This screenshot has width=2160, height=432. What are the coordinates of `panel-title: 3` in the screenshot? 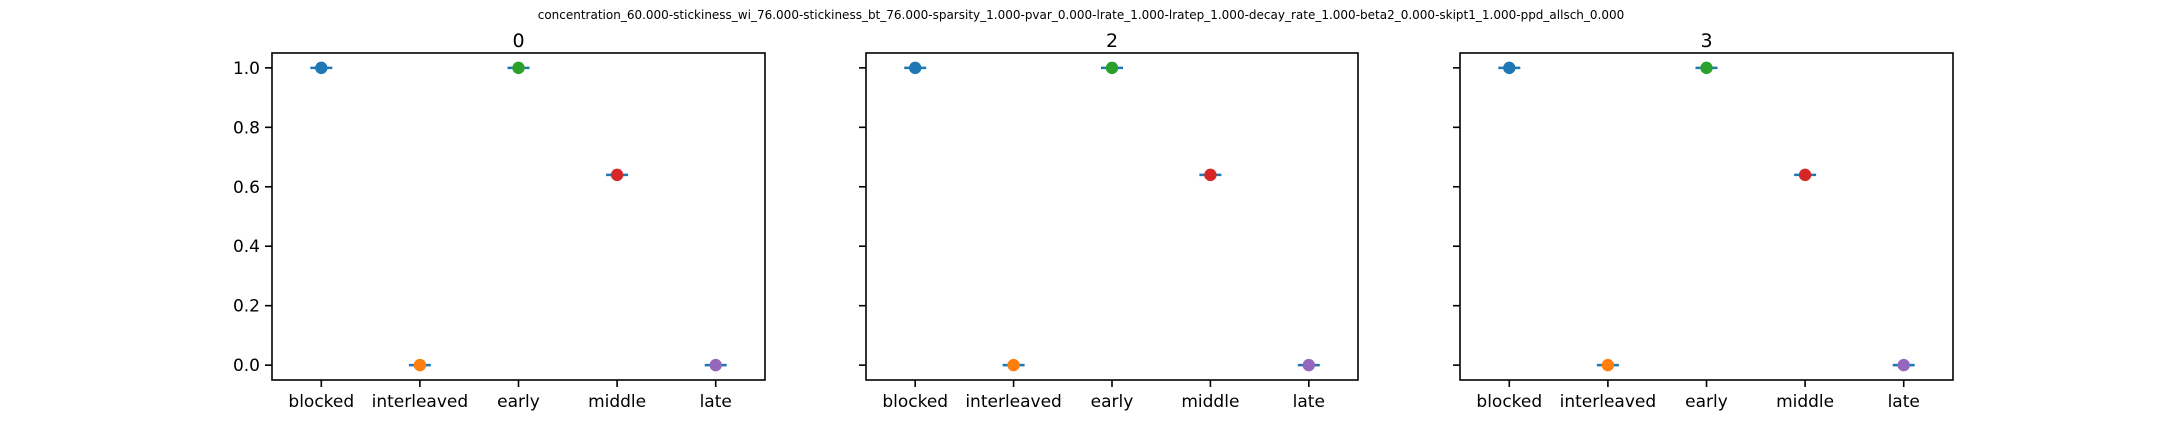 It's located at (1706, 41).